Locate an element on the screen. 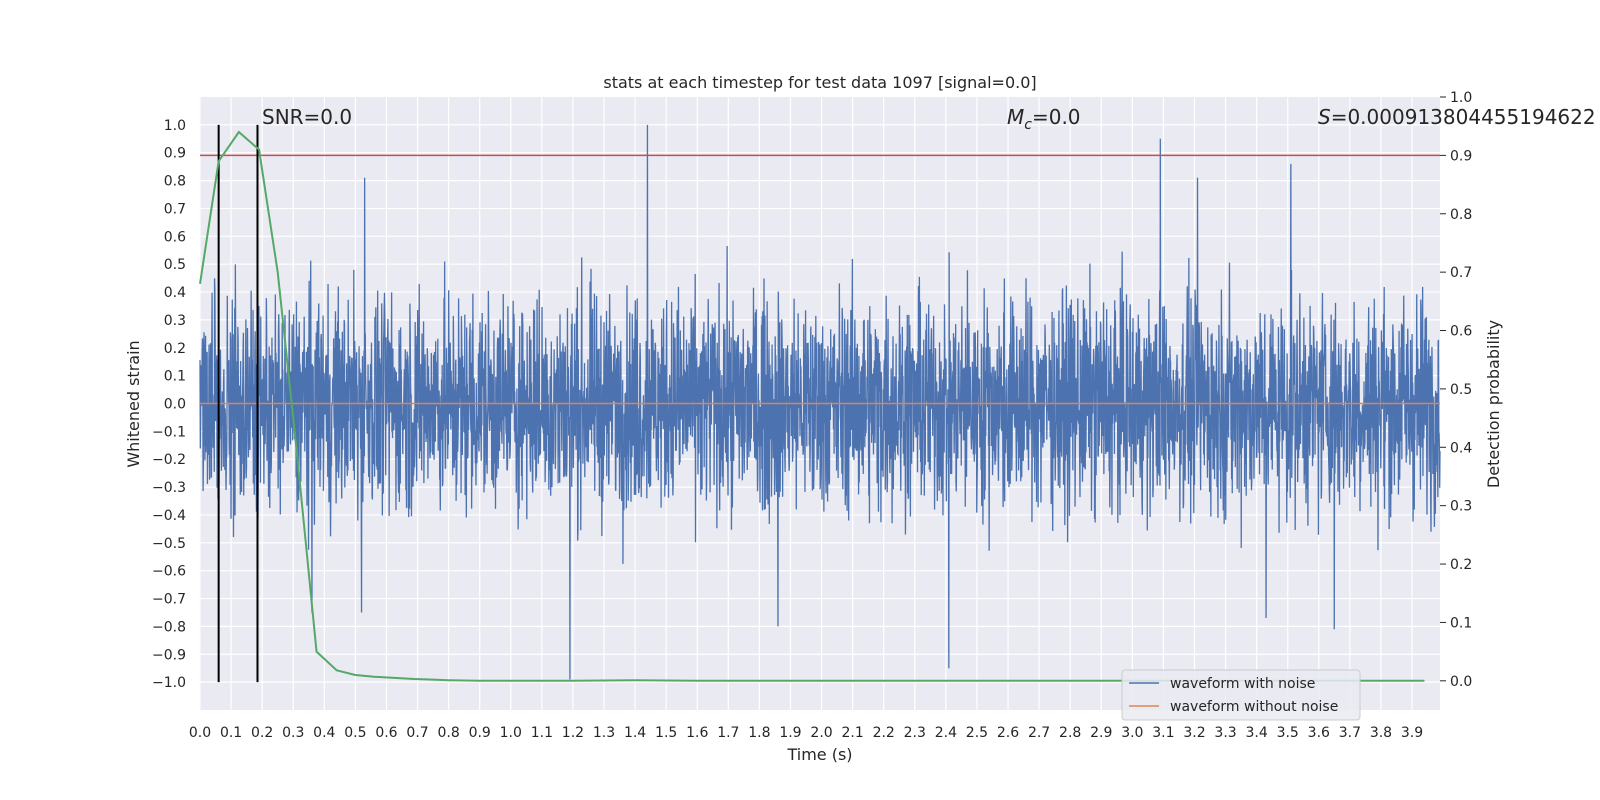 This screenshot has height=800, width=1600. y-right-tick-label: 0.5 is located at coordinates (1461, 390).